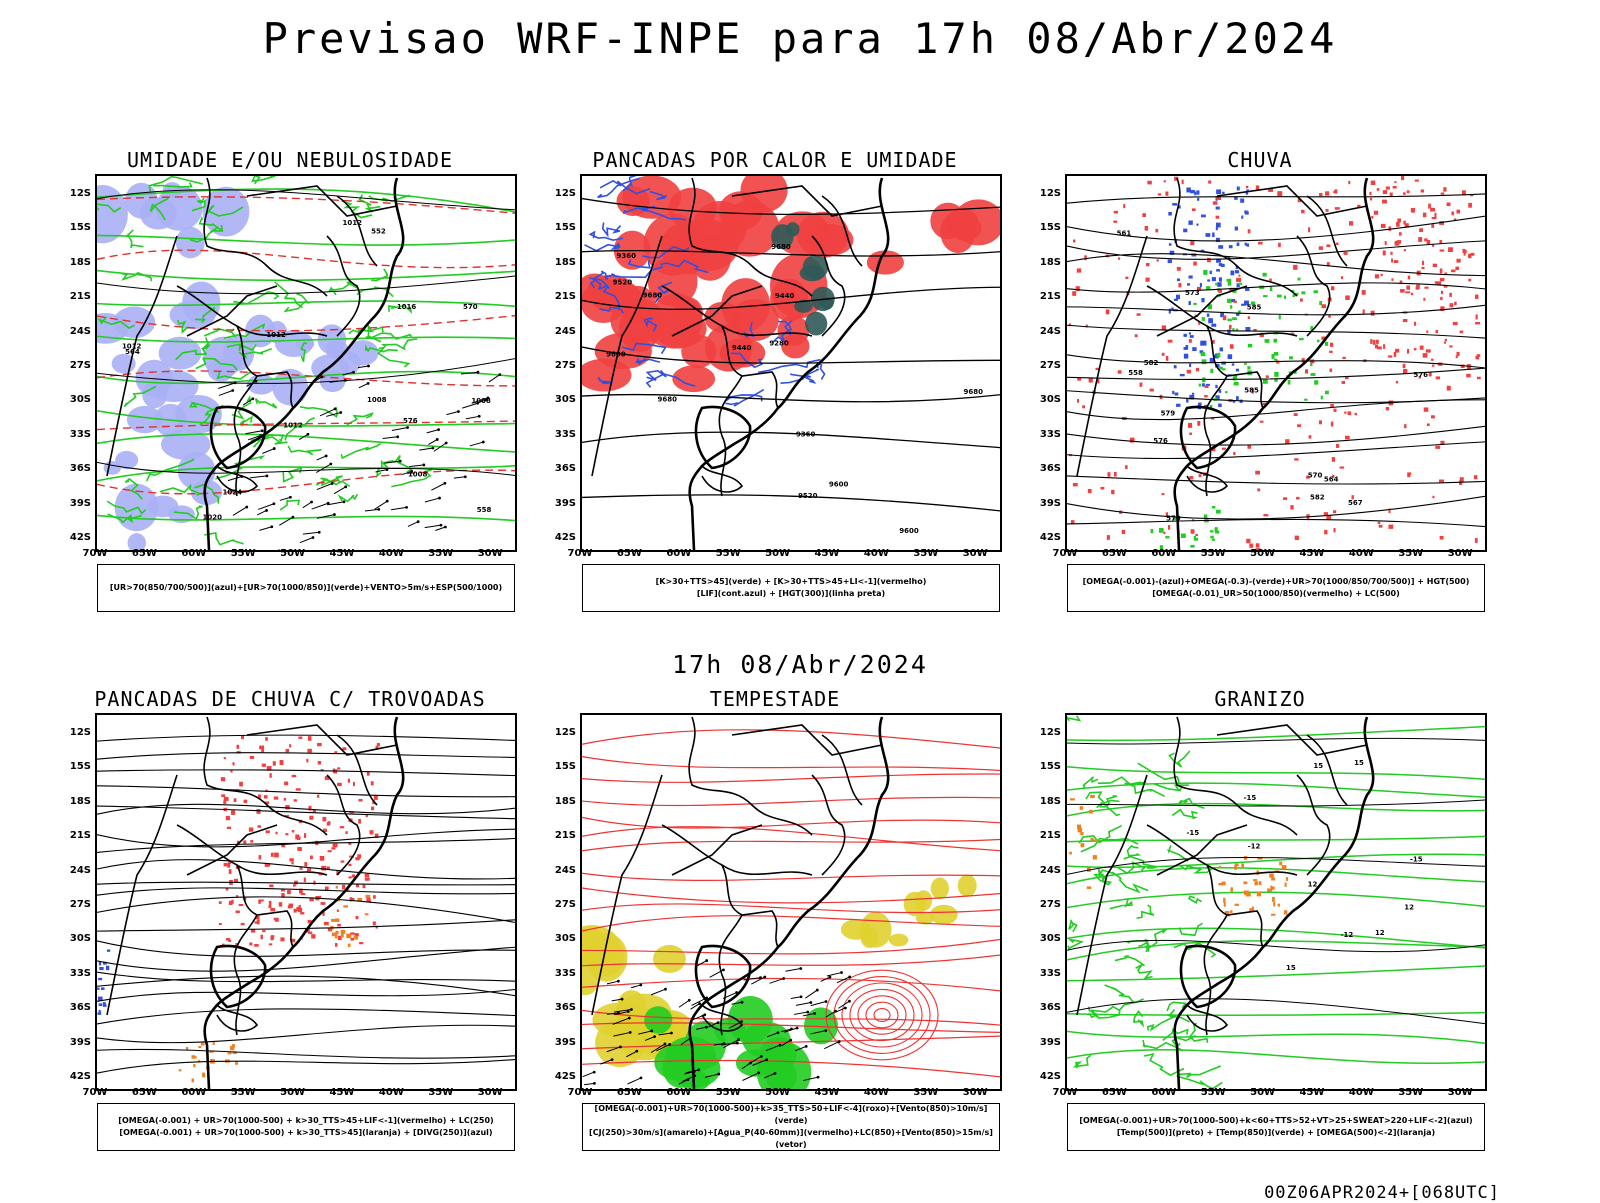 This screenshot has height=1203, width=1600. Describe the element at coordinates (293, 553) in the screenshot. I see `longitude-label: 50W` at that location.